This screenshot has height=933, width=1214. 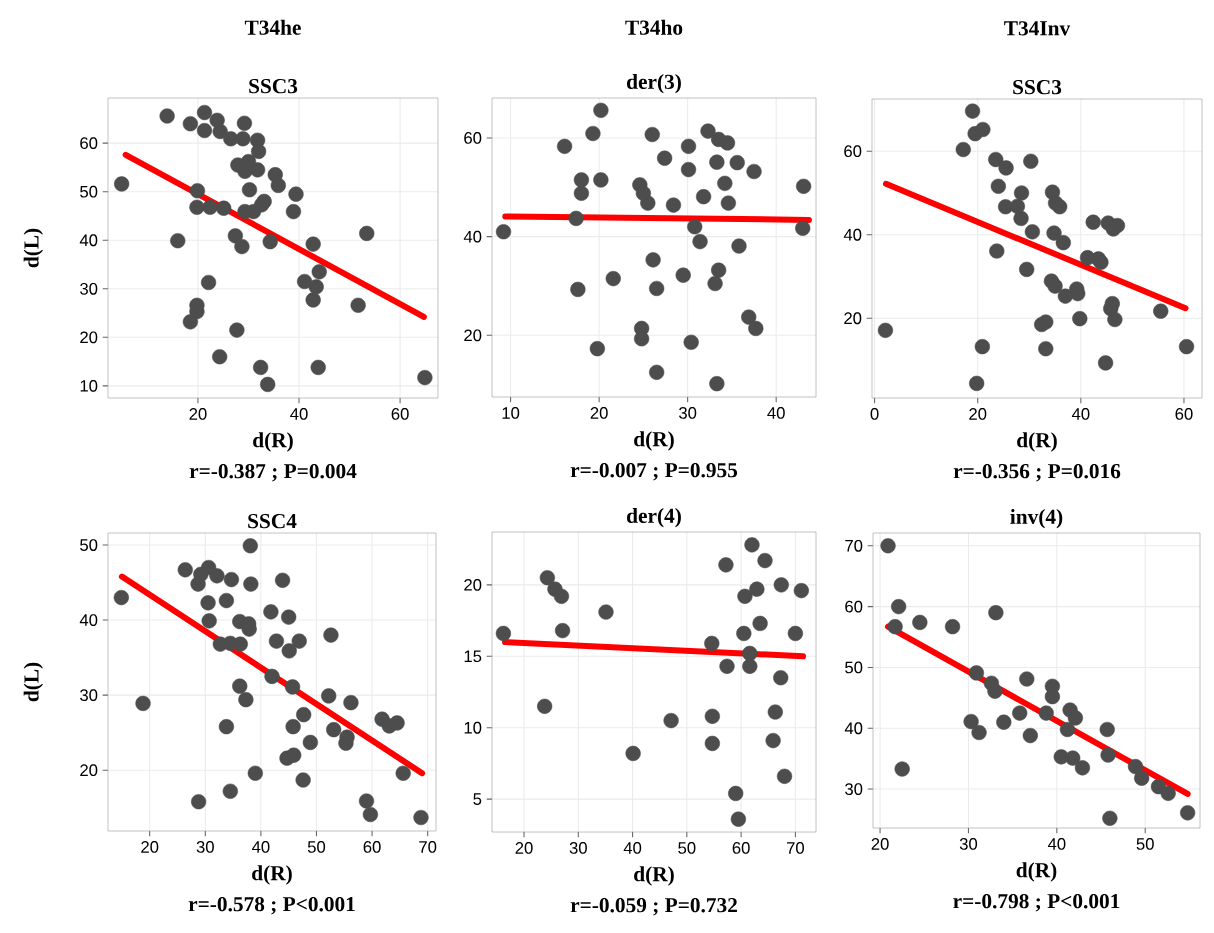 I want to click on chart-title: der(4), so click(x=654, y=517).